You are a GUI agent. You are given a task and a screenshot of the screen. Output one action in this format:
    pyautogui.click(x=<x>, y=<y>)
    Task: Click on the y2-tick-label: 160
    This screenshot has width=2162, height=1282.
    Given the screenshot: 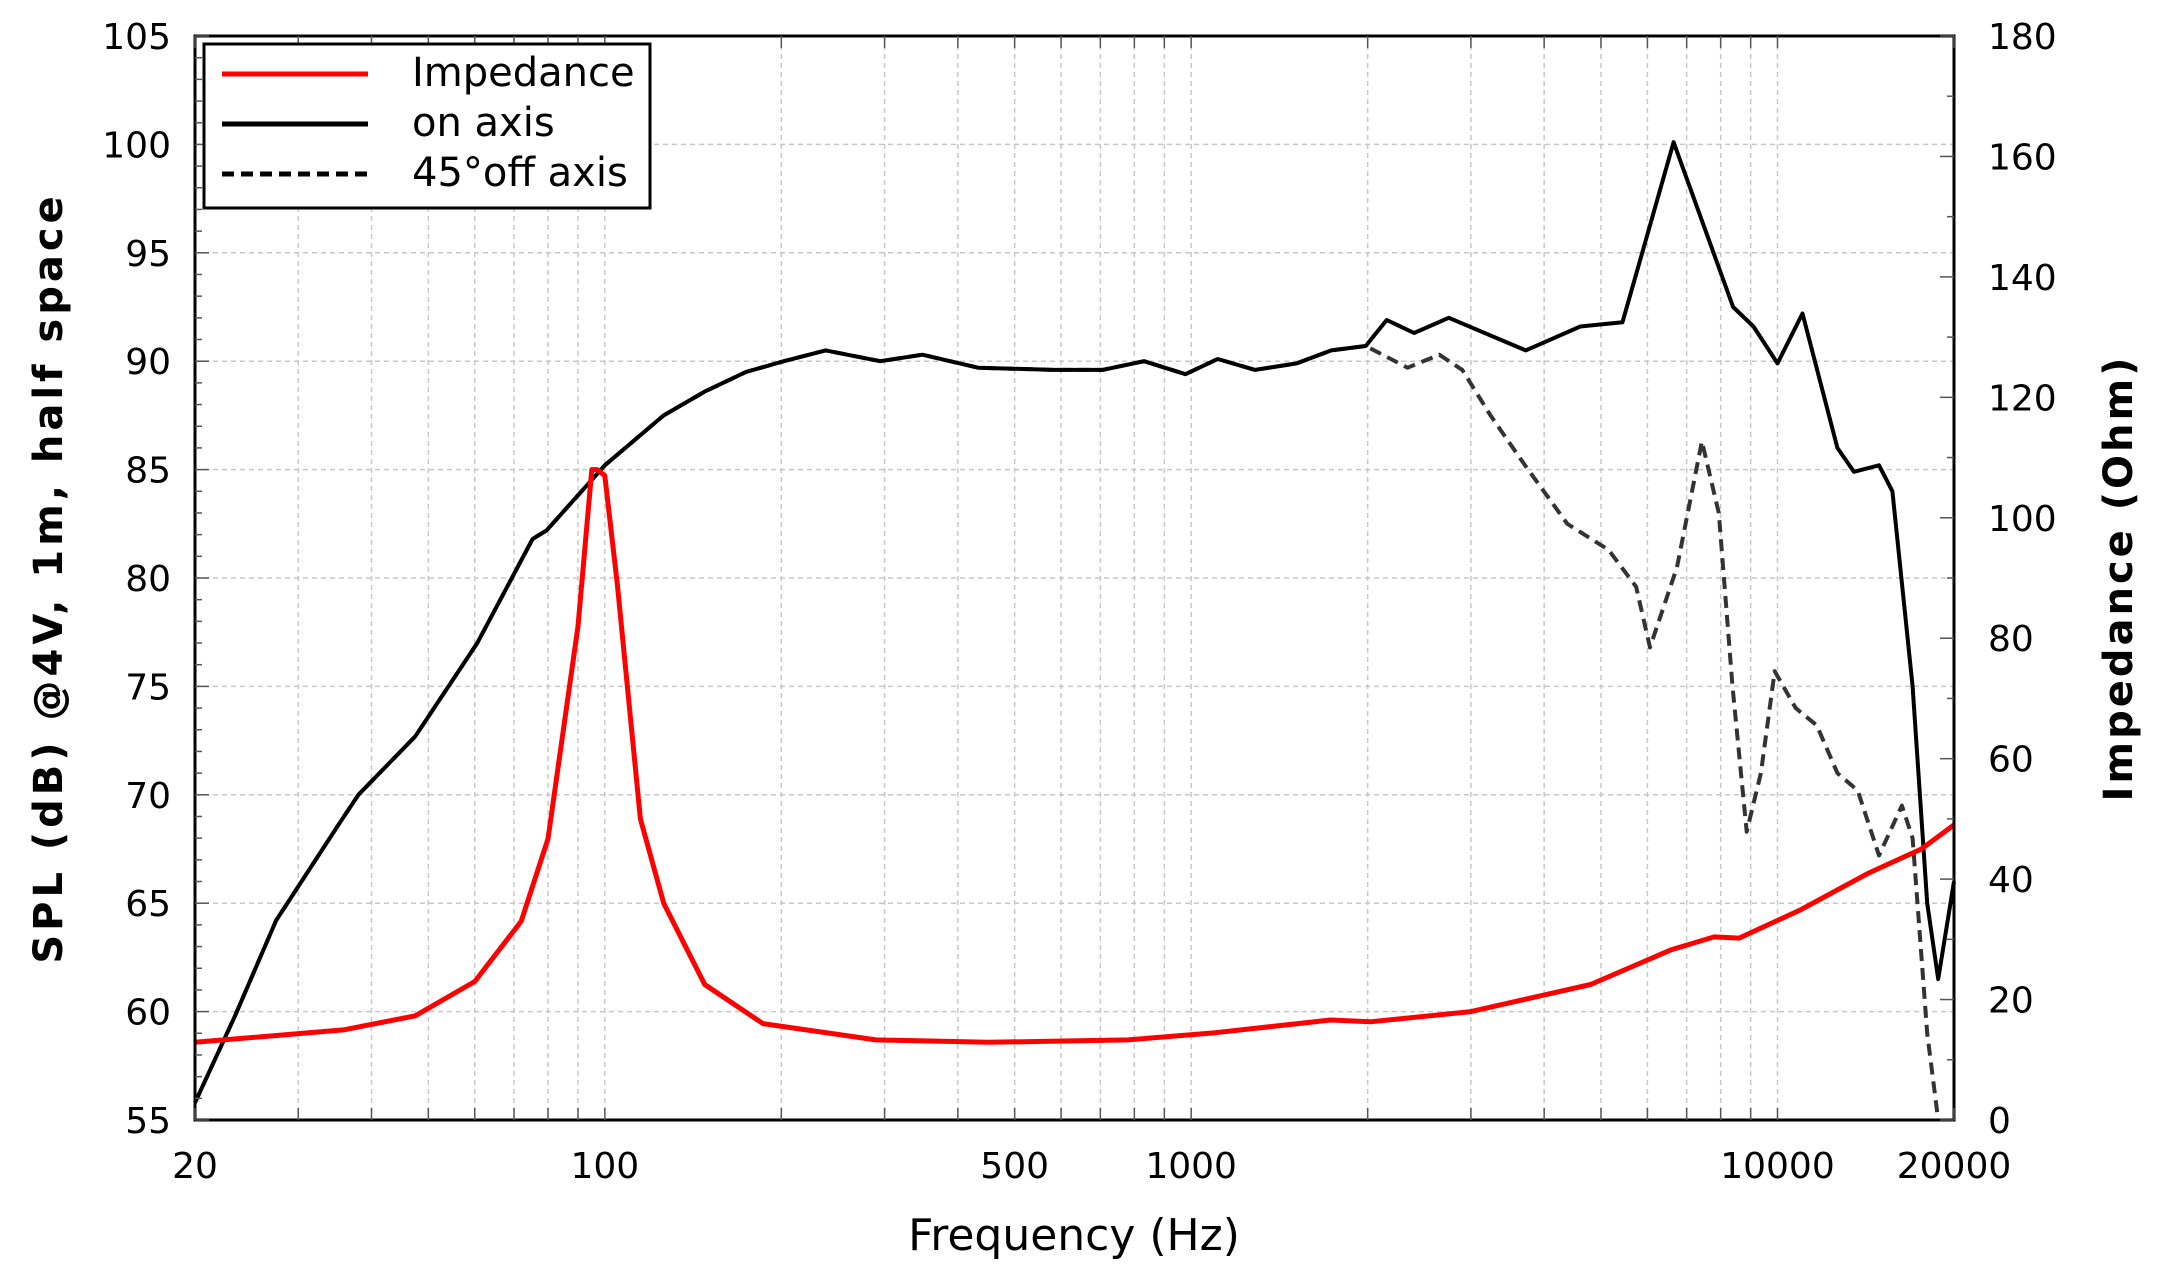 What is the action you would take?
    pyautogui.click(x=2022, y=157)
    